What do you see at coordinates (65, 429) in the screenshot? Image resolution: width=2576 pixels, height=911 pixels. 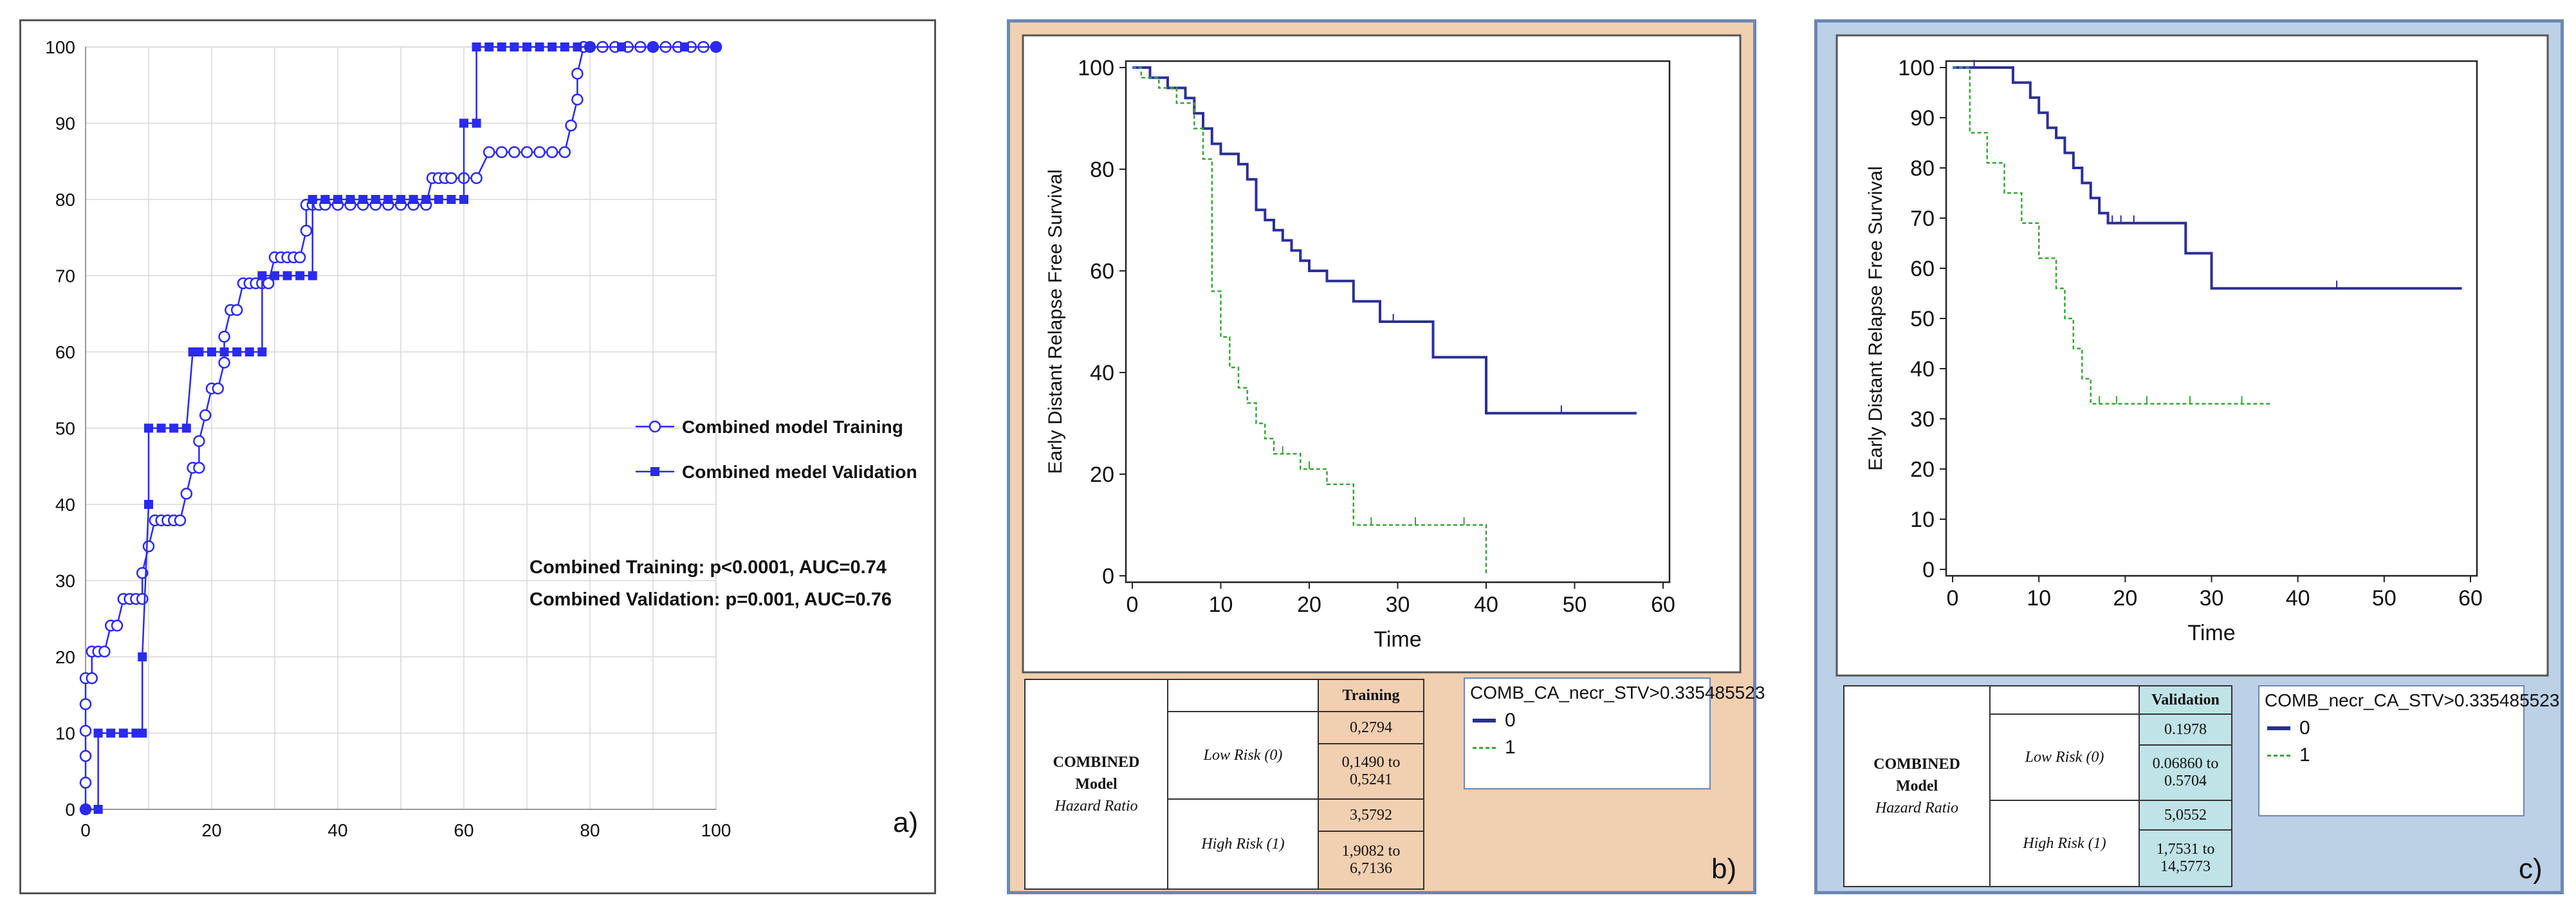 I see `y-tick-label: 50` at bounding box center [65, 429].